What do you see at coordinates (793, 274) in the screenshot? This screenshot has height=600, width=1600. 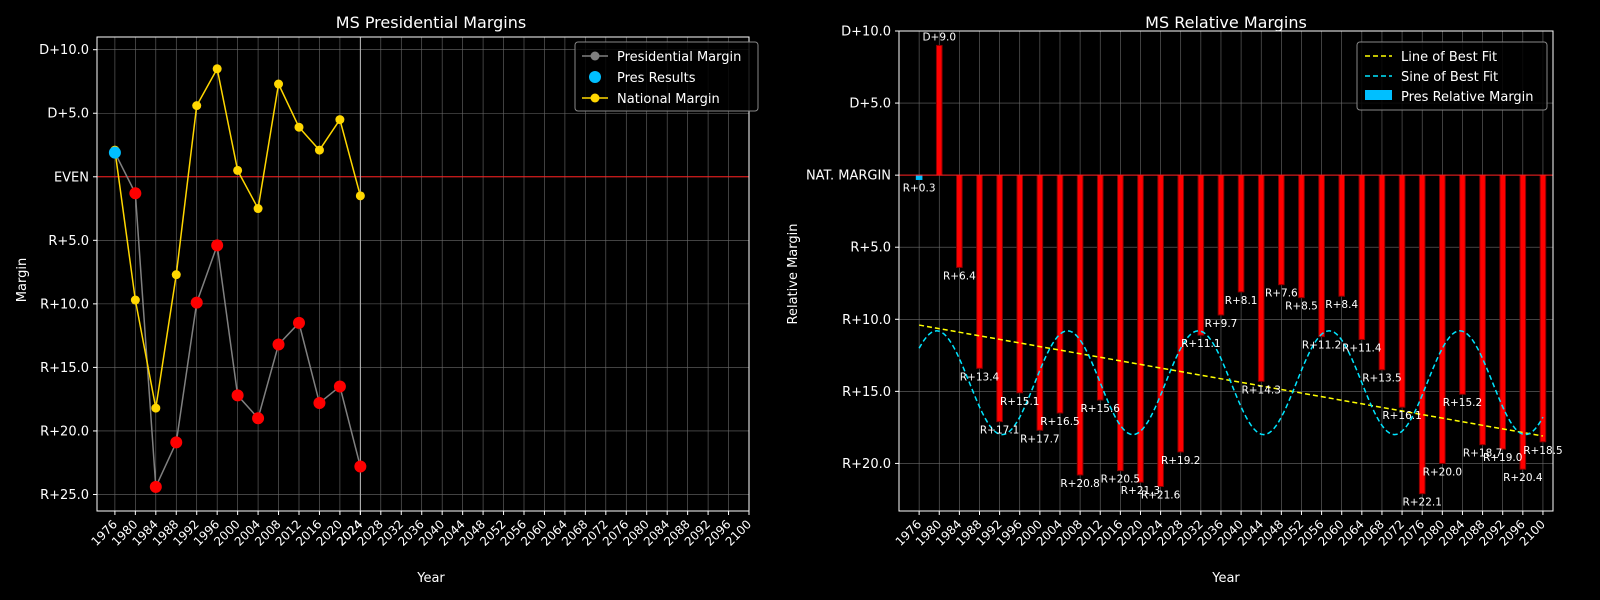 I see `right-y-axis-label: Relative Margin` at bounding box center [793, 274].